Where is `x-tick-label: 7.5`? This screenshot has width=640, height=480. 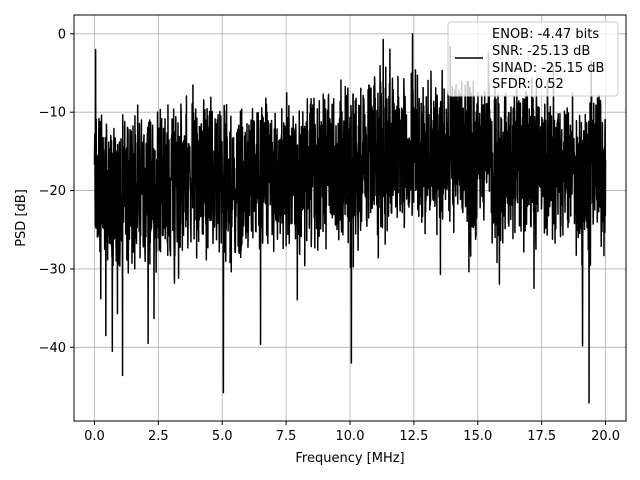 x-tick-label: 7.5 is located at coordinates (286, 436).